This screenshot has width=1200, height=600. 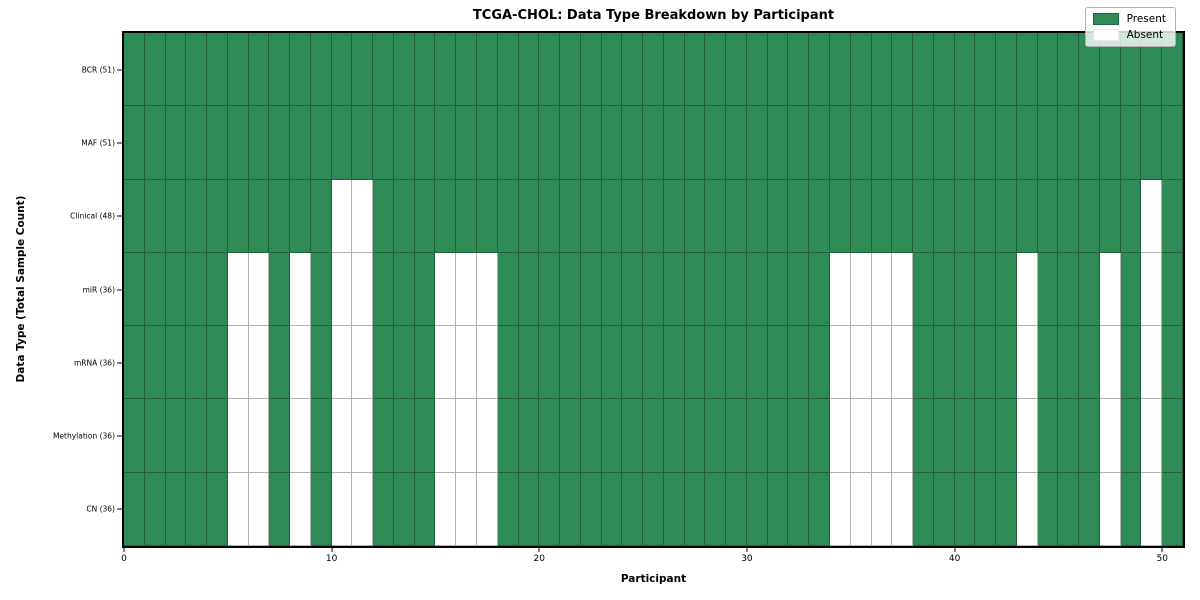 I want to click on legend-absent-swatch-icon, so click(x=1105, y=35).